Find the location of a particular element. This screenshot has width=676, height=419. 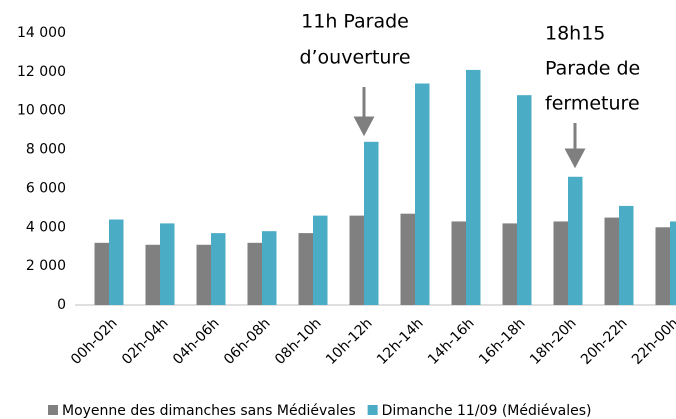

annotation: Parade de is located at coordinates (592, 69).